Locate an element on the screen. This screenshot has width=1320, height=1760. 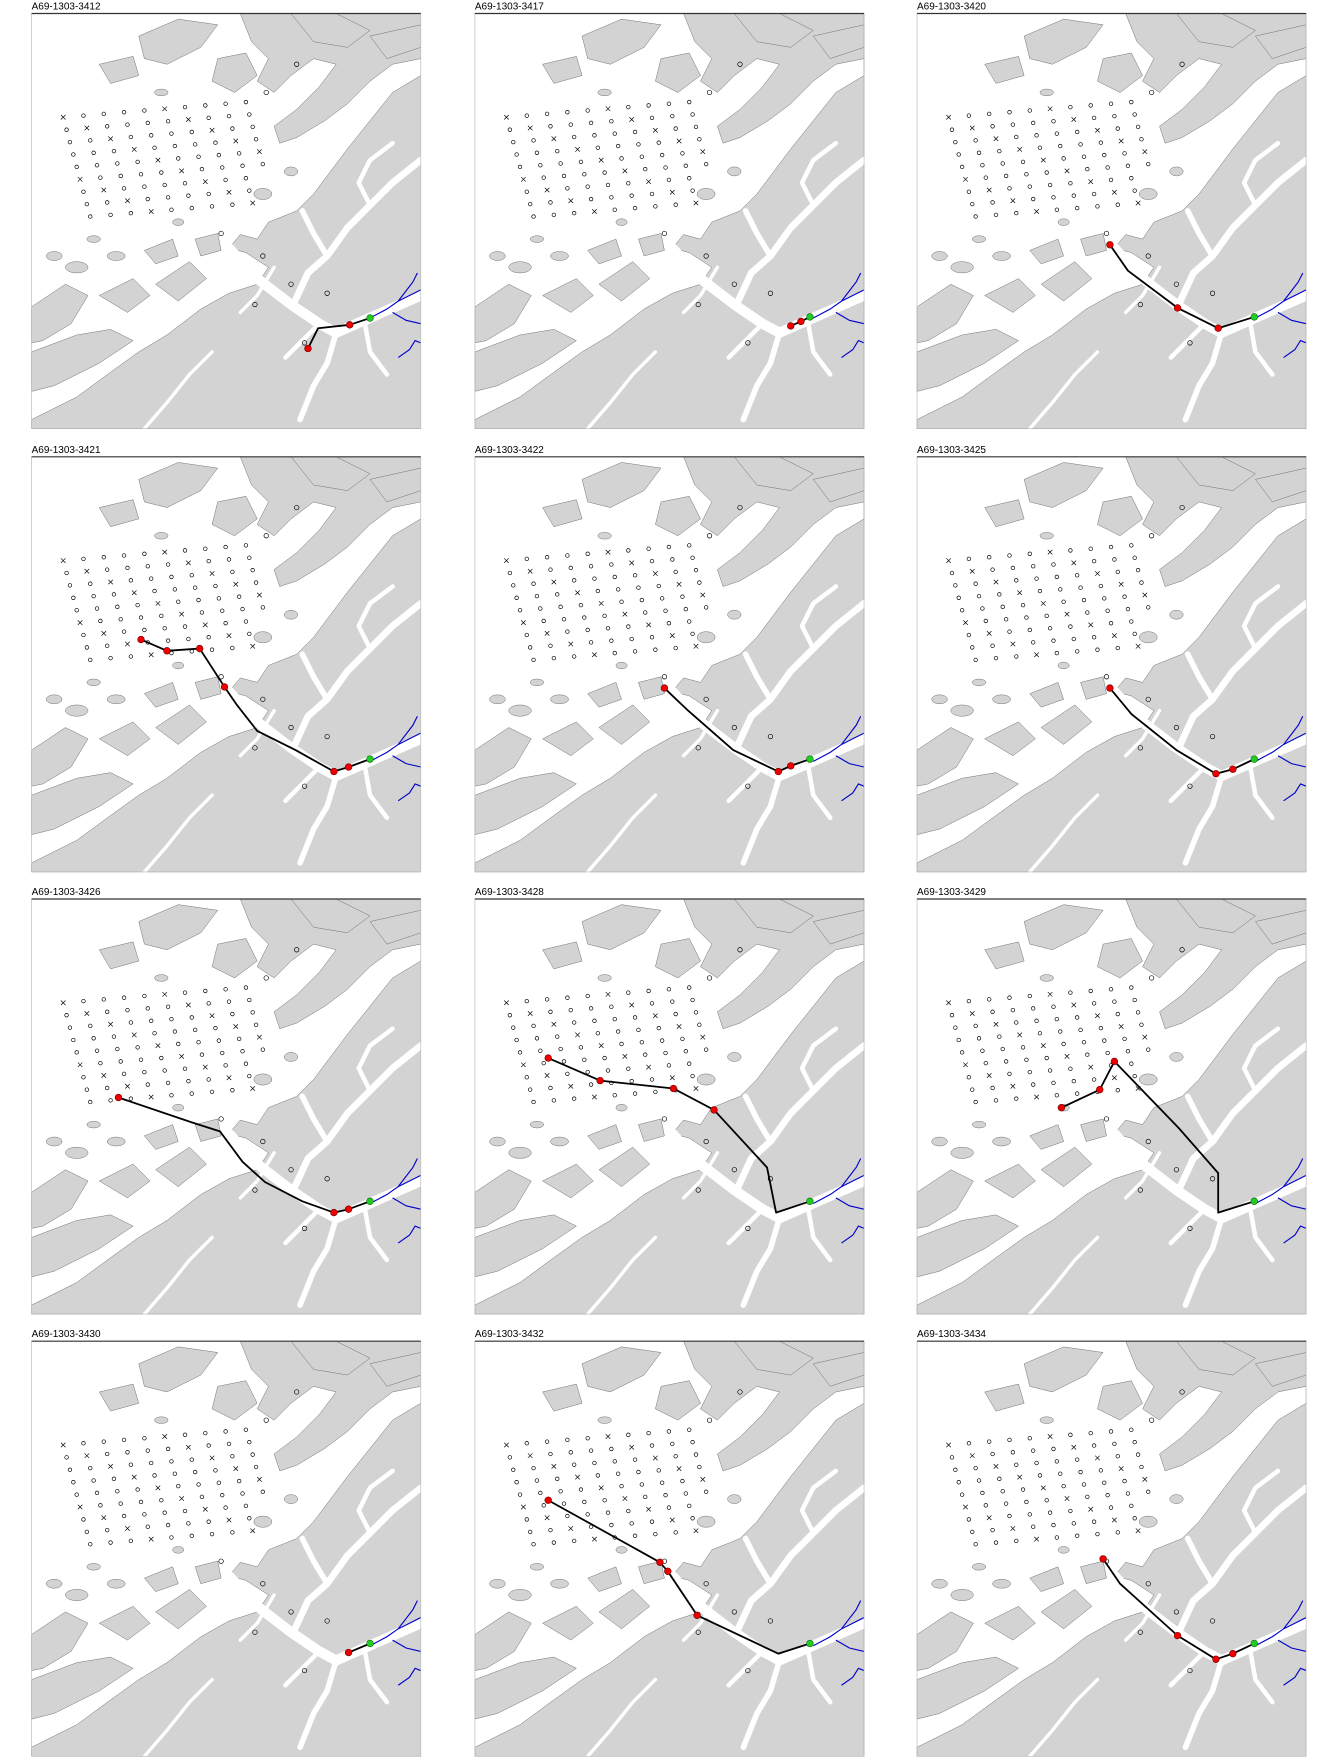
panel-title: A69-1303-3432 is located at coordinates (509, 1334).